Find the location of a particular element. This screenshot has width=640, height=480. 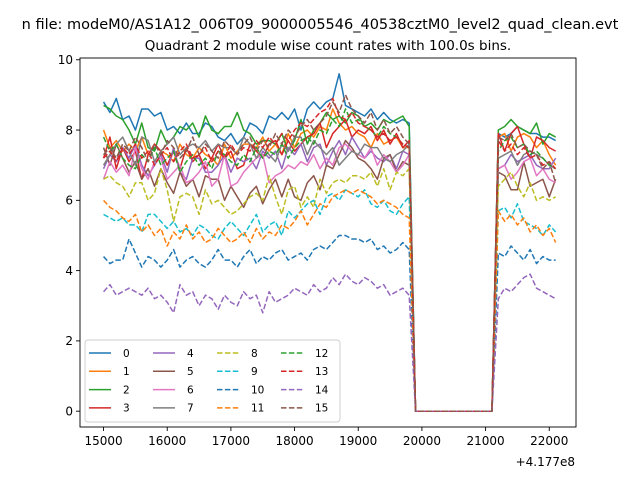

legend-label-14: 14 is located at coordinates (322, 390).